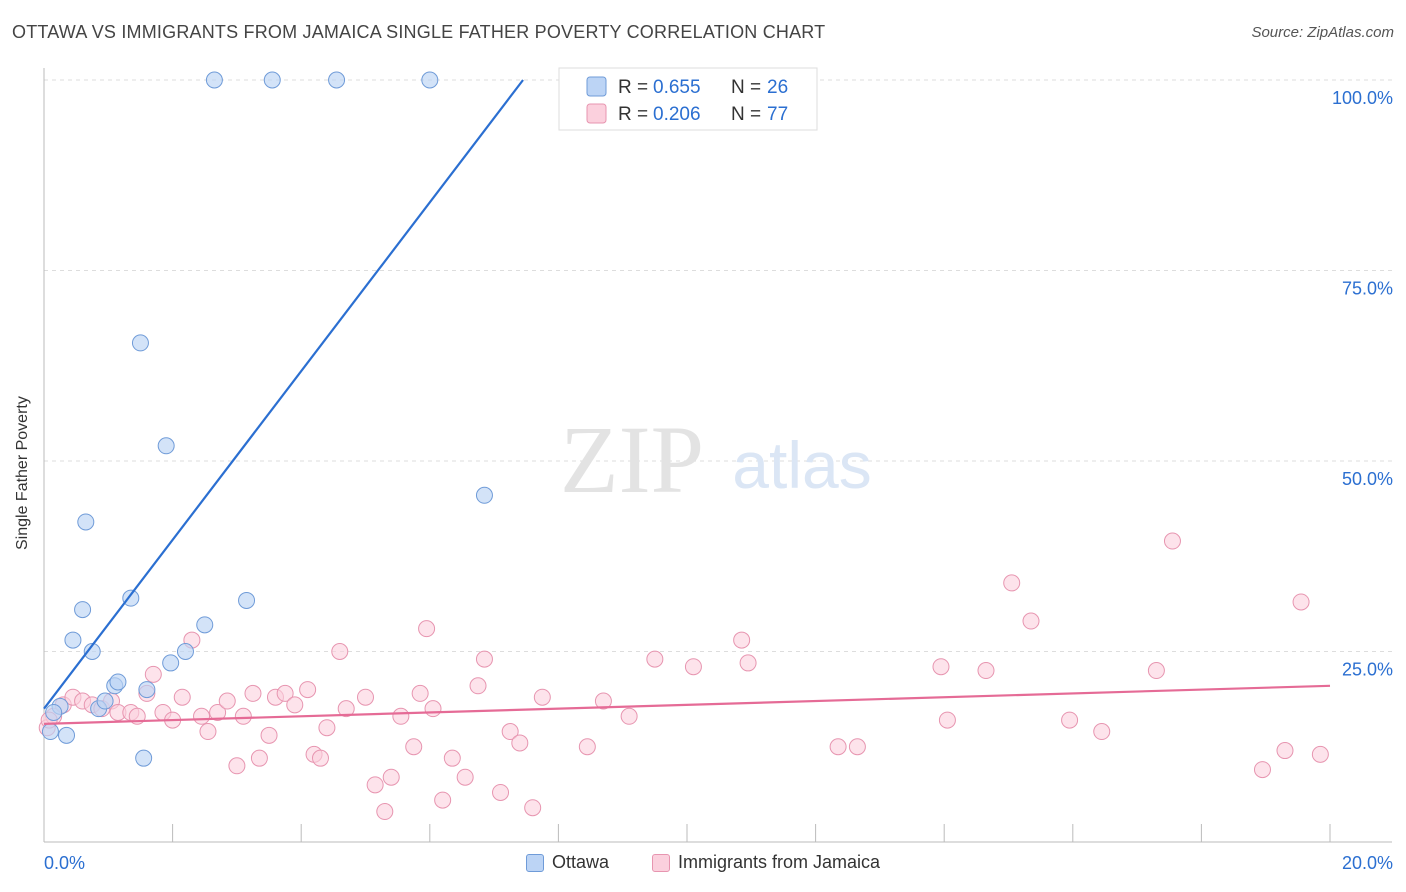 This screenshot has height=892, width=1406. I want to click on trend-line-jamaica, so click(687, 704).